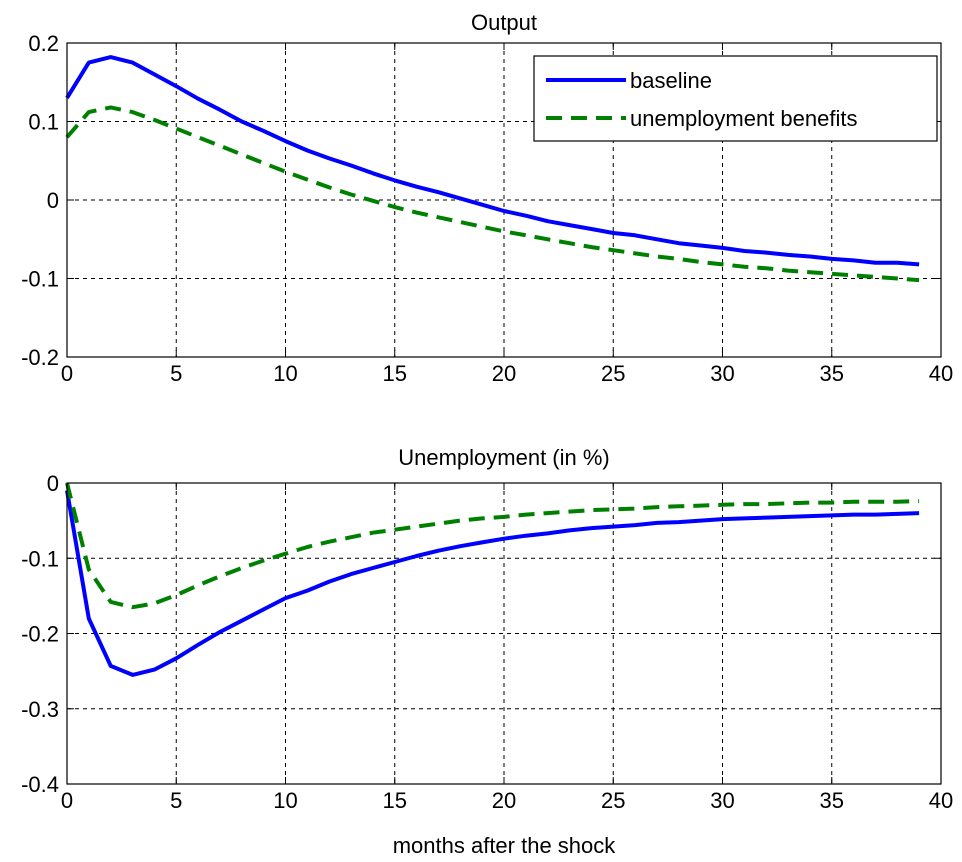  I want to click on legend-box, so click(735, 98).